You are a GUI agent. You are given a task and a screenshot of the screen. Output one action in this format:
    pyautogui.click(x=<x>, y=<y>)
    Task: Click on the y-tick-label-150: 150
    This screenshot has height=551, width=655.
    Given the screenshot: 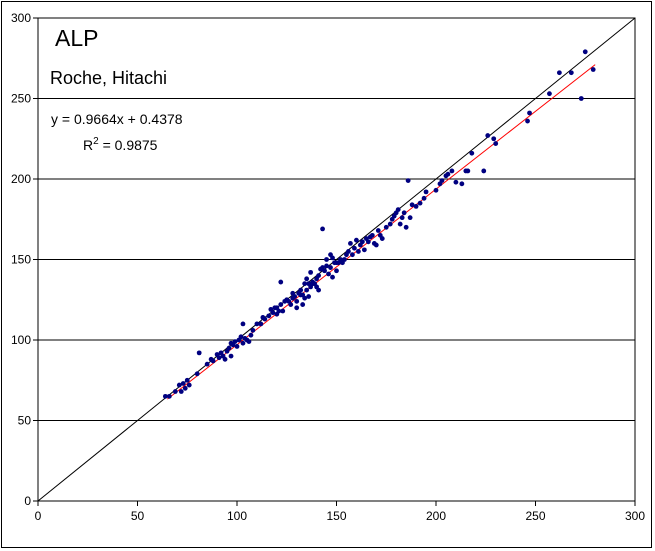 What is the action you would take?
    pyautogui.click(x=21, y=260)
    